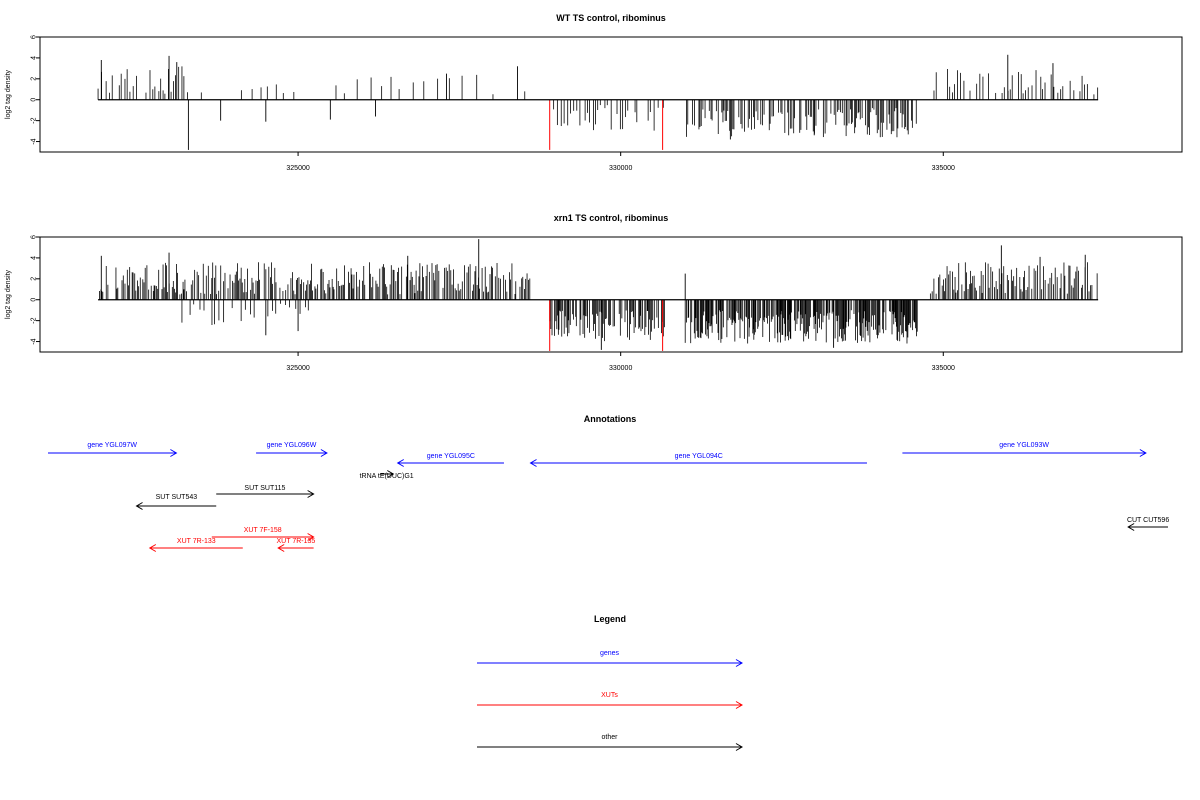  Describe the element at coordinates (610, 737) in the screenshot. I see `legend-label: other` at that location.